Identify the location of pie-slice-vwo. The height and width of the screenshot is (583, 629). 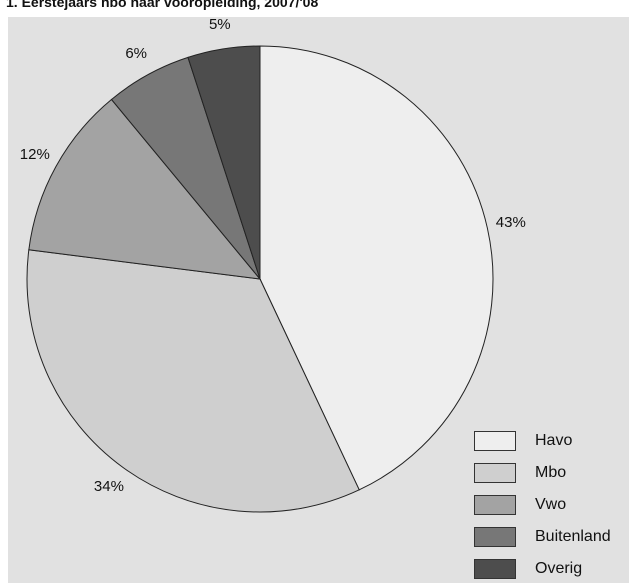
(145, 189).